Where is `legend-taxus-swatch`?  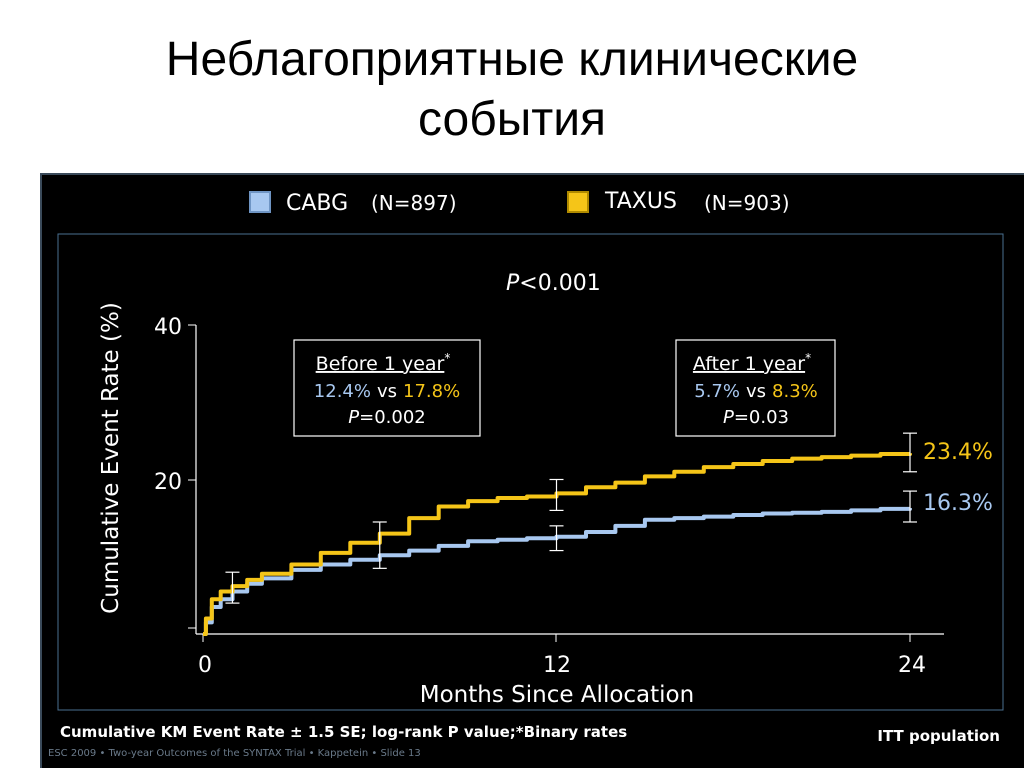
legend-taxus-swatch is located at coordinates (578, 202).